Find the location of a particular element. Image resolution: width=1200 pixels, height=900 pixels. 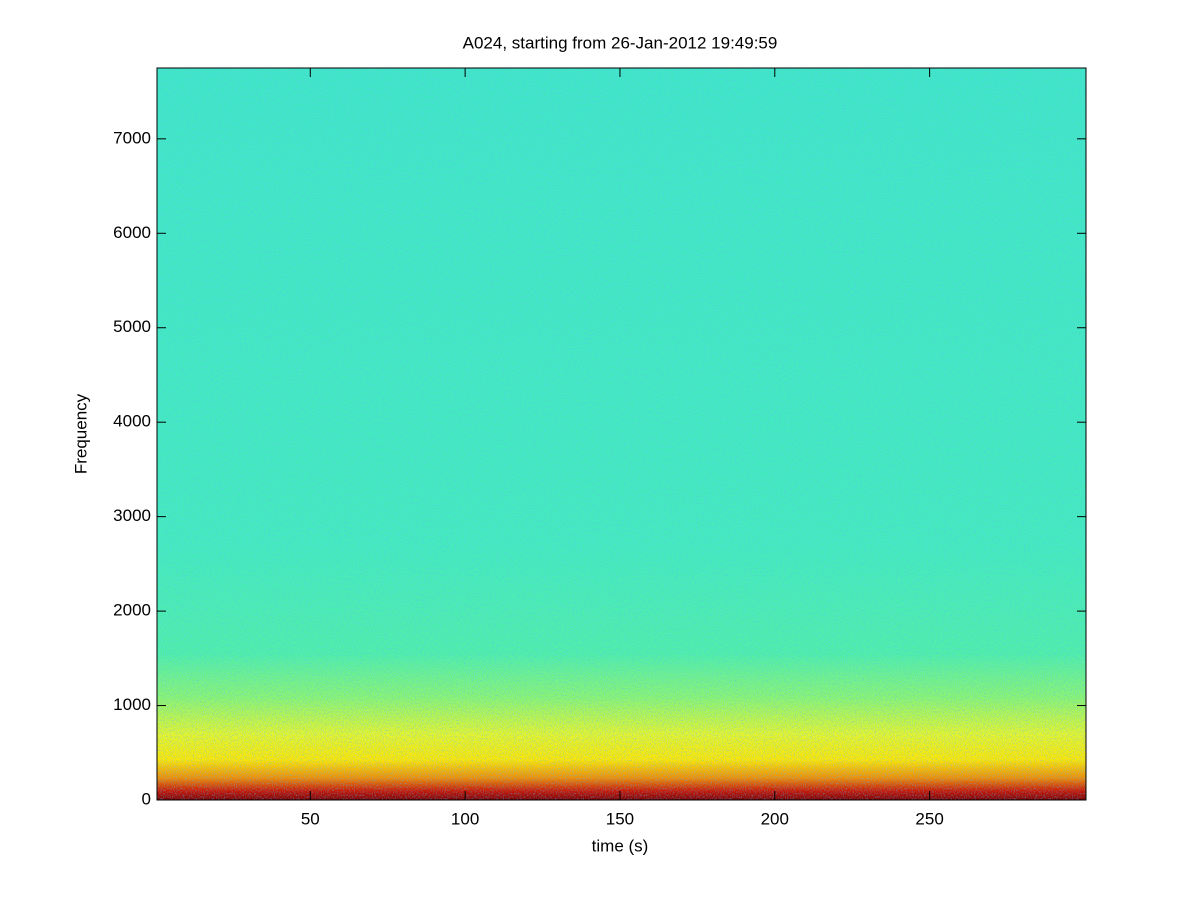

y-tick-label: 6000 is located at coordinates (132, 232).